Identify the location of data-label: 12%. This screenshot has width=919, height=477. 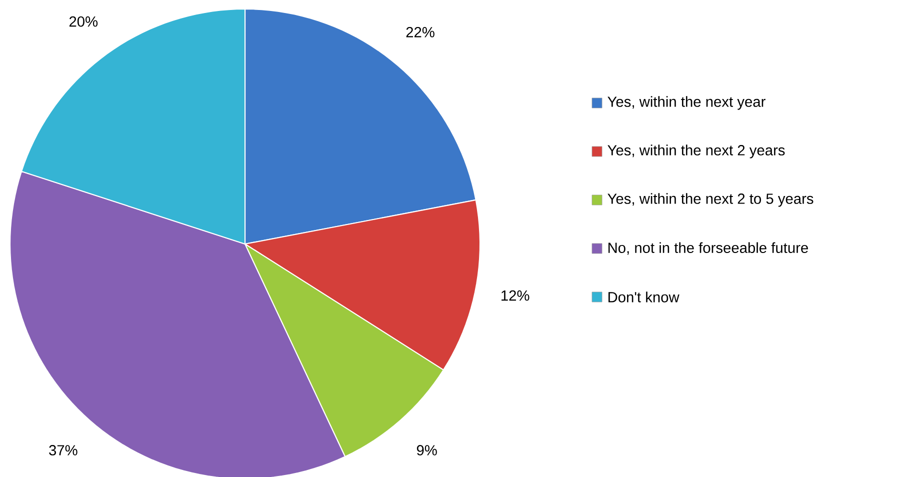
(516, 295).